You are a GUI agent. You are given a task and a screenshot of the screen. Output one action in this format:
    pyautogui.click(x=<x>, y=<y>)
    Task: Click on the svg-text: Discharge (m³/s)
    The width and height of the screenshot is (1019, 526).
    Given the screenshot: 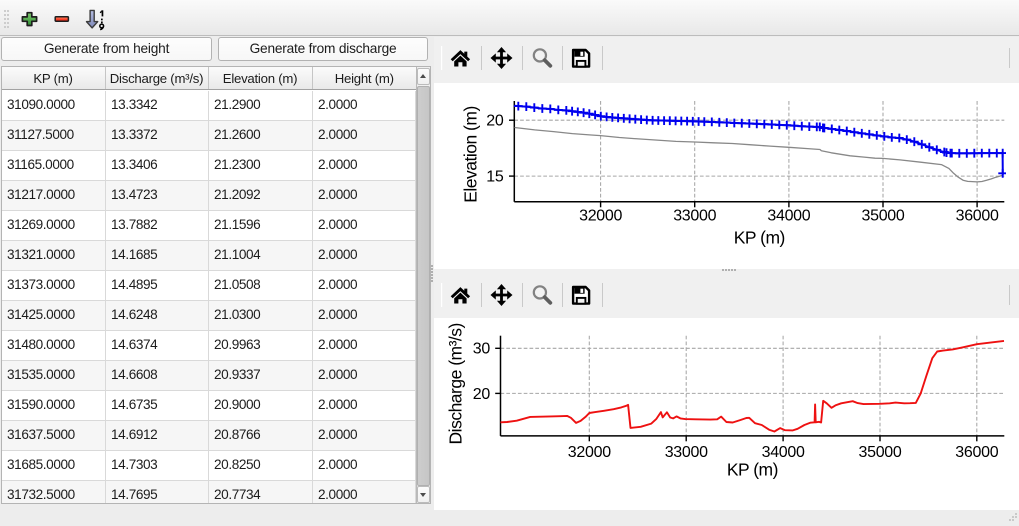 What is the action you would take?
    pyautogui.click(x=456, y=383)
    